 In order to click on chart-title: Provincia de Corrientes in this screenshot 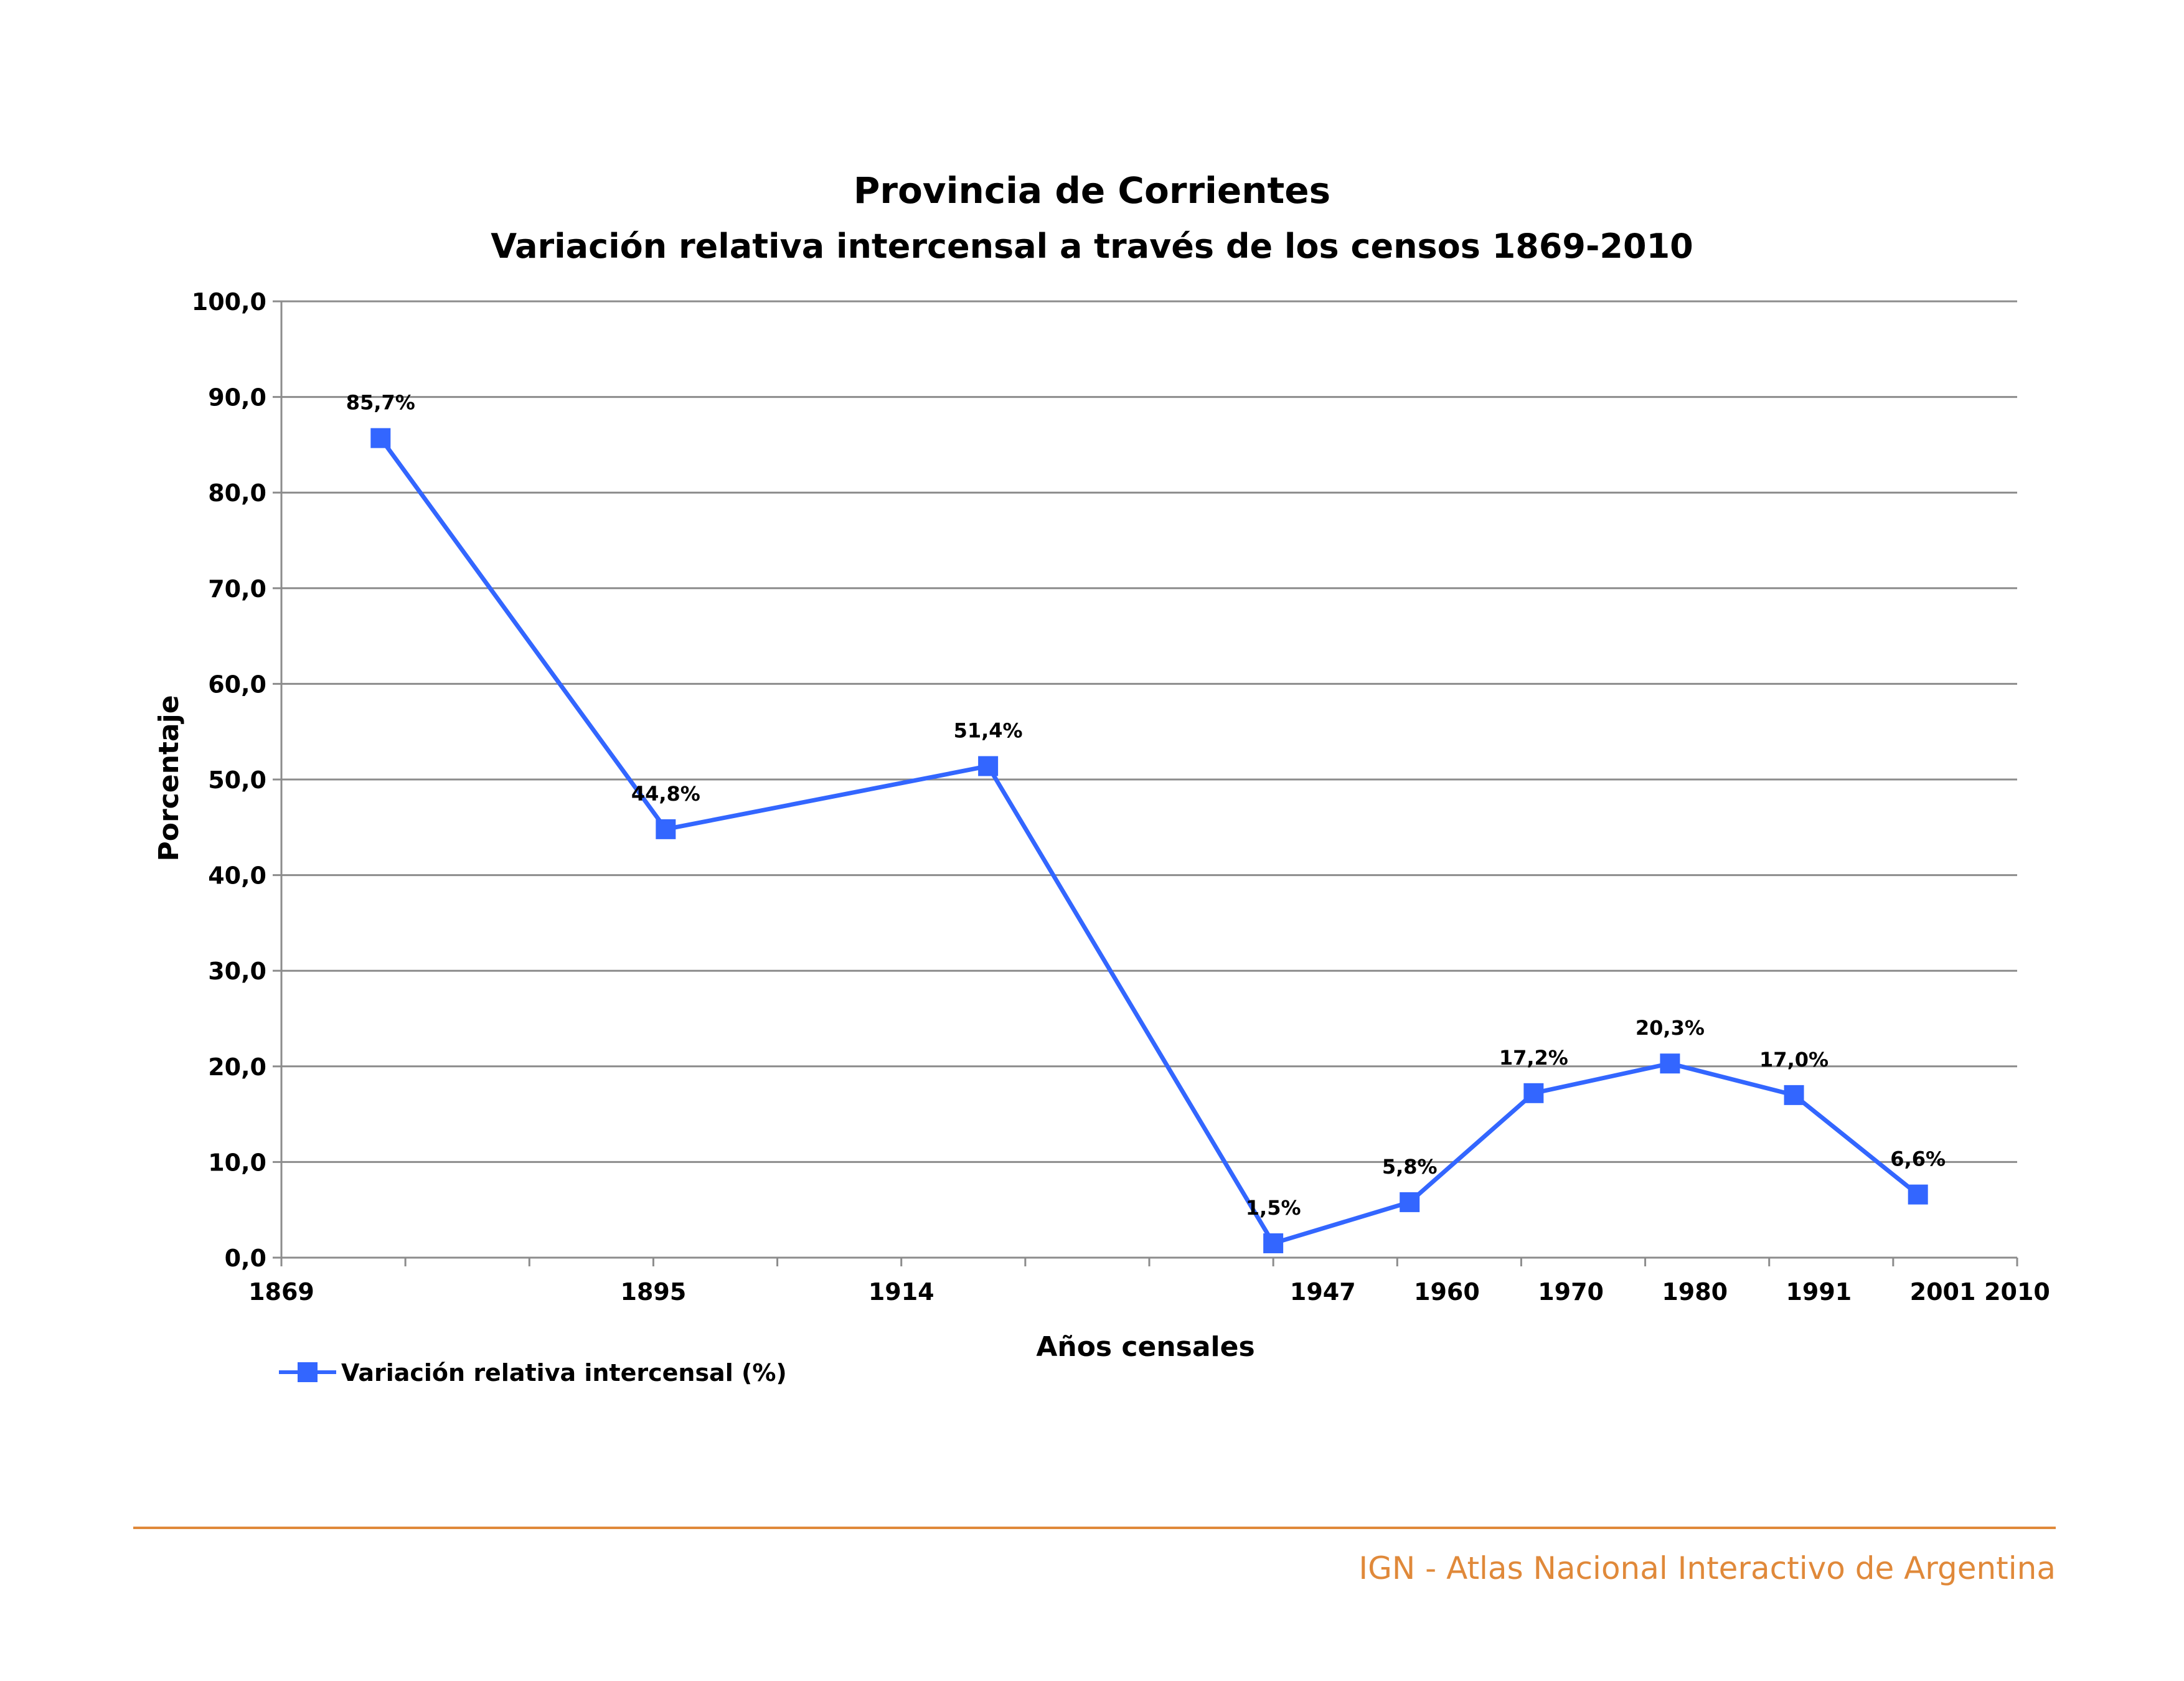, I will do `click(1092, 190)`.